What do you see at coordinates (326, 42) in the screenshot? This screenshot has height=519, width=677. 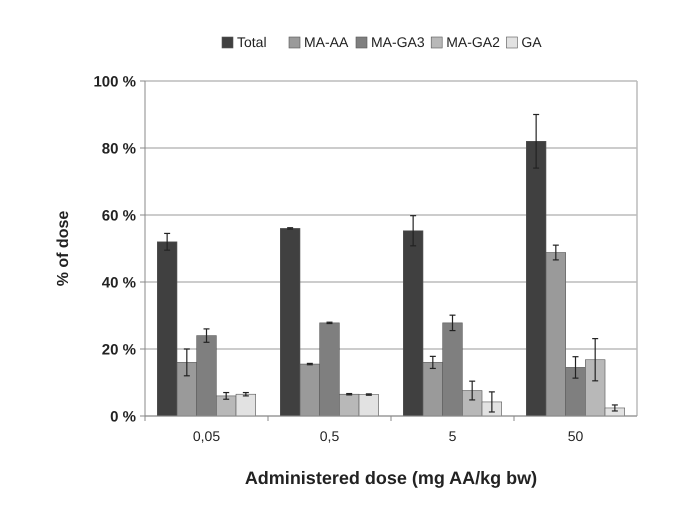 I see `legend-label: MA-AA` at bounding box center [326, 42].